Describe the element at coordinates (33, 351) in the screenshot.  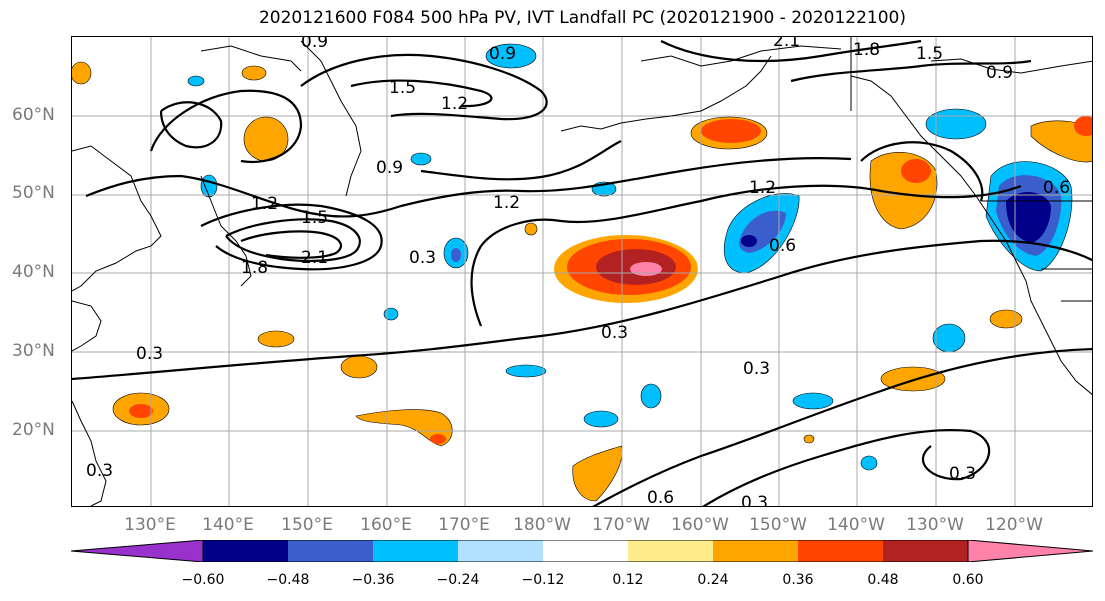
I see `lat-label-30n: 30°N` at that location.